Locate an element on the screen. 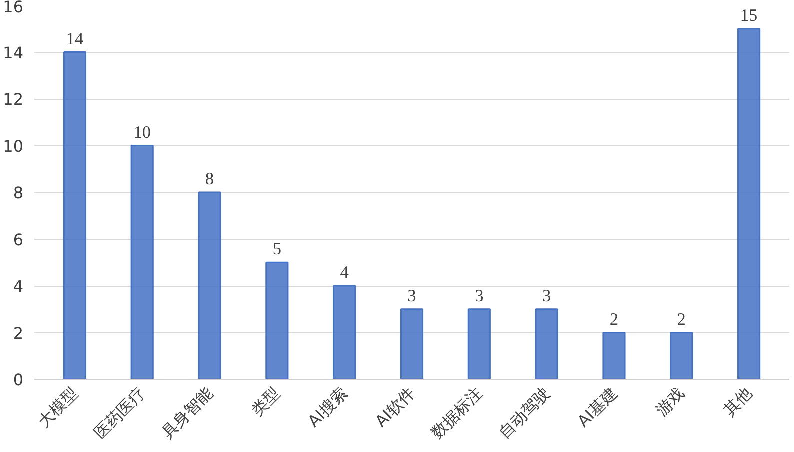 Image resolution: width=794 pixels, height=452 pixels. y-tick-label: 6 is located at coordinates (18, 240).